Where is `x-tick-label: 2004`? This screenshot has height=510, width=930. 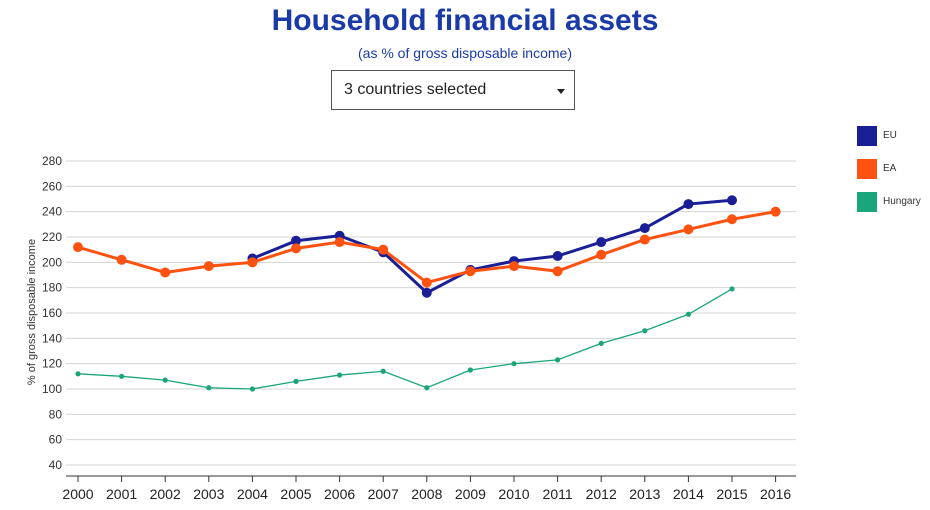
x-tick-label: 2004 is located at coordinates (252, 494).